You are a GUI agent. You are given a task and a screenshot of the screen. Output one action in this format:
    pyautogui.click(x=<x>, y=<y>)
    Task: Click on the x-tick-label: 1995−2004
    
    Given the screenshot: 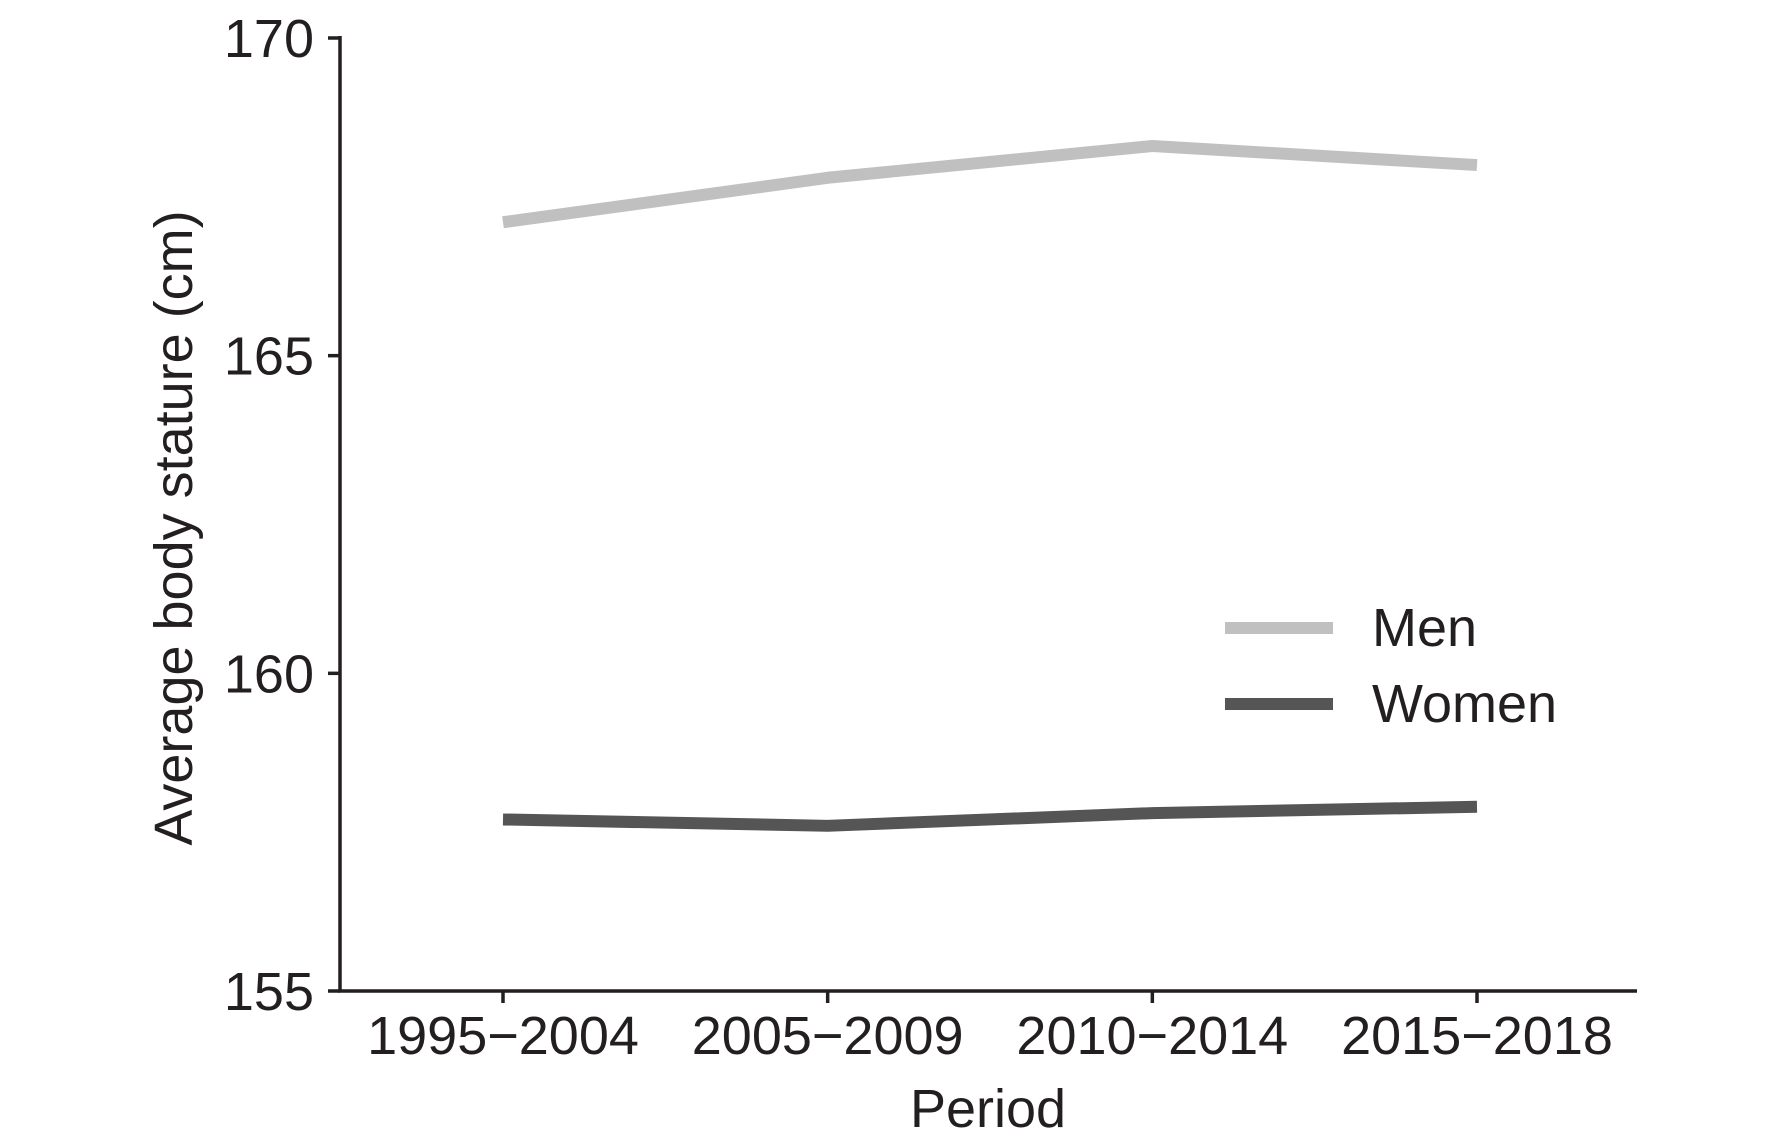 What is the action you would take?
    pyautogui.click(x=503, y=1036)
    